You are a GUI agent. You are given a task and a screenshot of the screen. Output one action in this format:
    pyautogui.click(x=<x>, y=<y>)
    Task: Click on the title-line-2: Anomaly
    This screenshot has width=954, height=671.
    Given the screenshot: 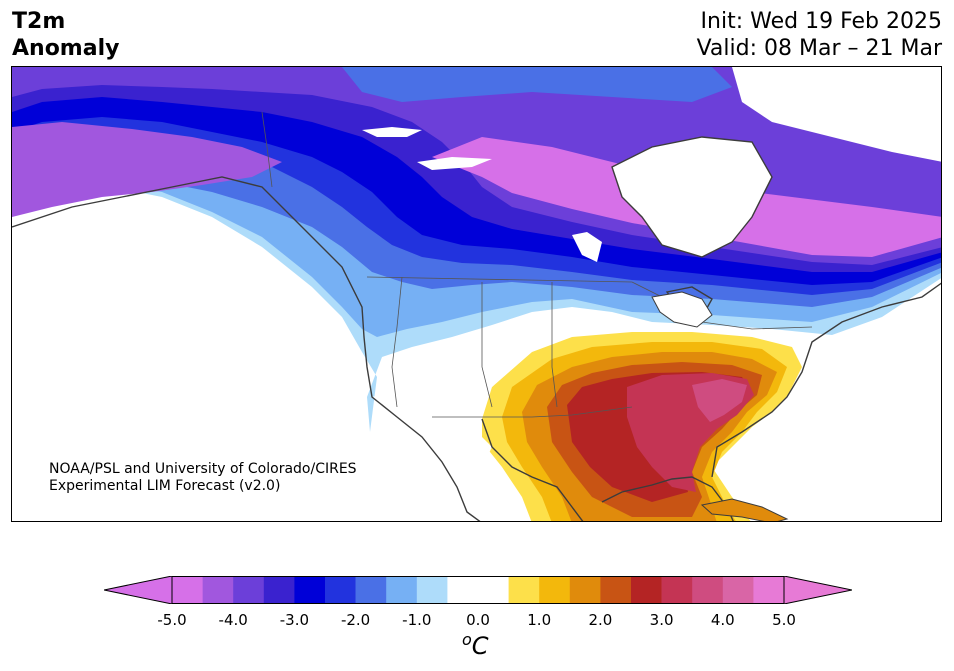 What is the action you would take?
    pyautogui.click(x=66, y=48)
    